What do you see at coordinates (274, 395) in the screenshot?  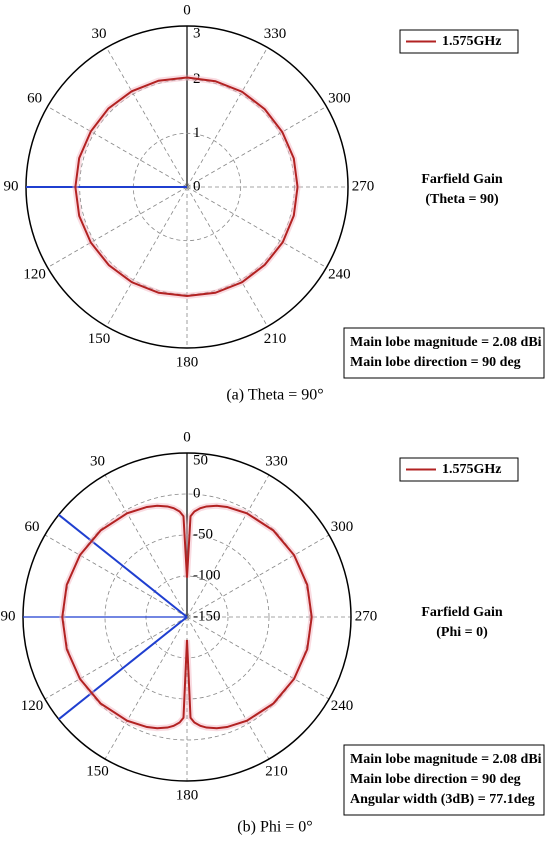 I see `caption: (a) Theta = 90°` at bounding box center [274, 395].